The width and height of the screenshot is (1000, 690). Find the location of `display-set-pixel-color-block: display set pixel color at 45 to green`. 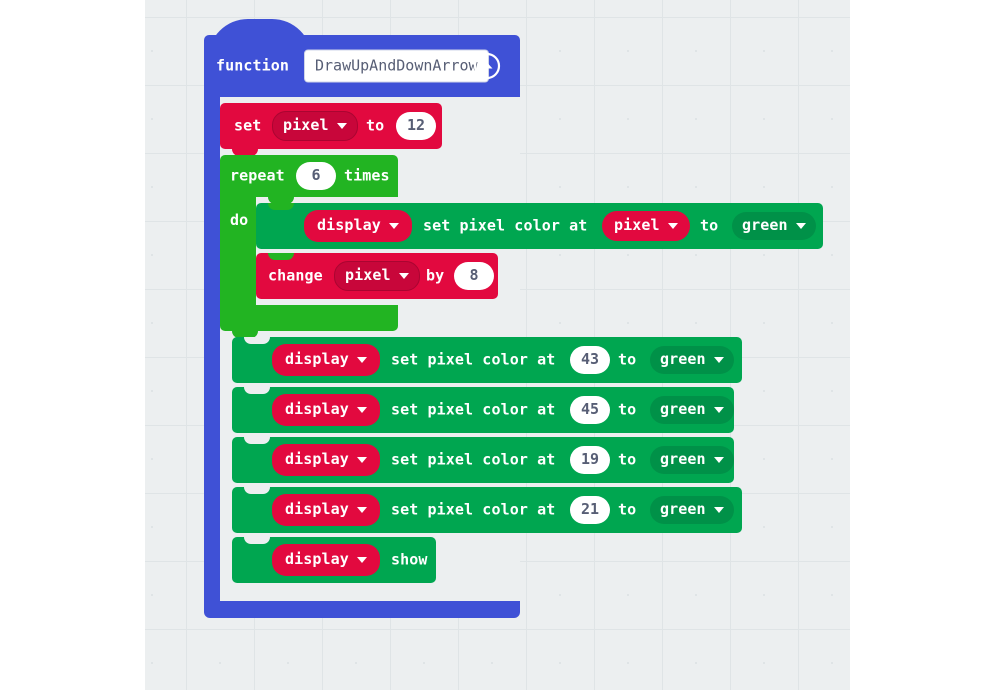

display-set-pixel-color-block: display set pixel color at 45 to green is located at coordinates (483, 410).